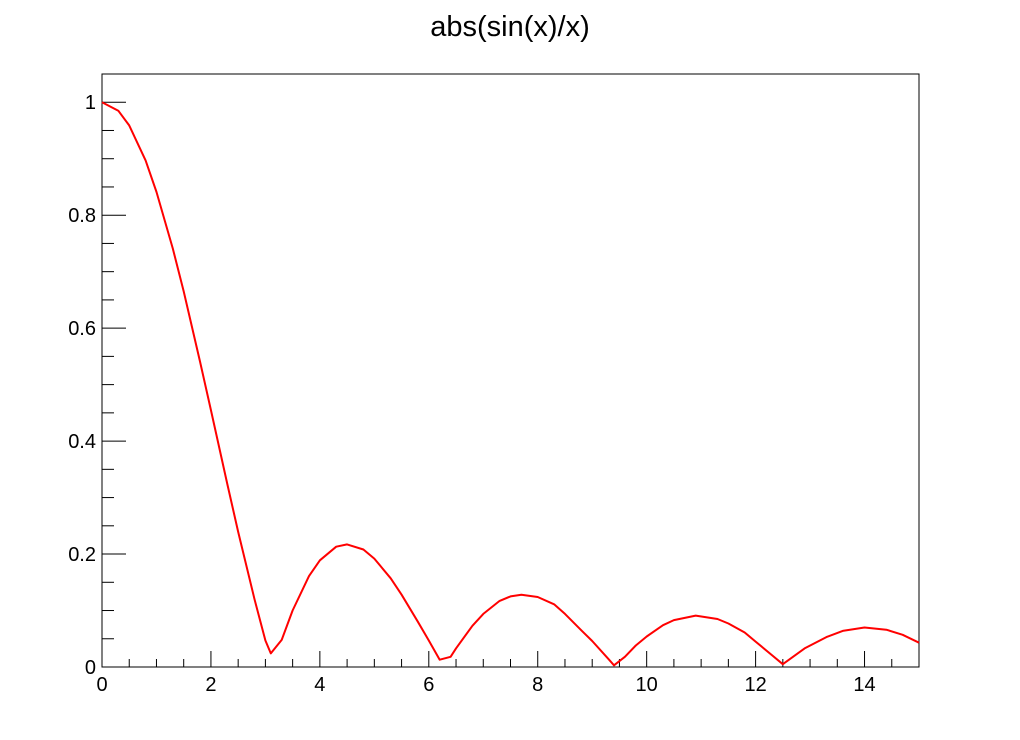  I want to click on y-tick-label: 1, so click(90, 103).